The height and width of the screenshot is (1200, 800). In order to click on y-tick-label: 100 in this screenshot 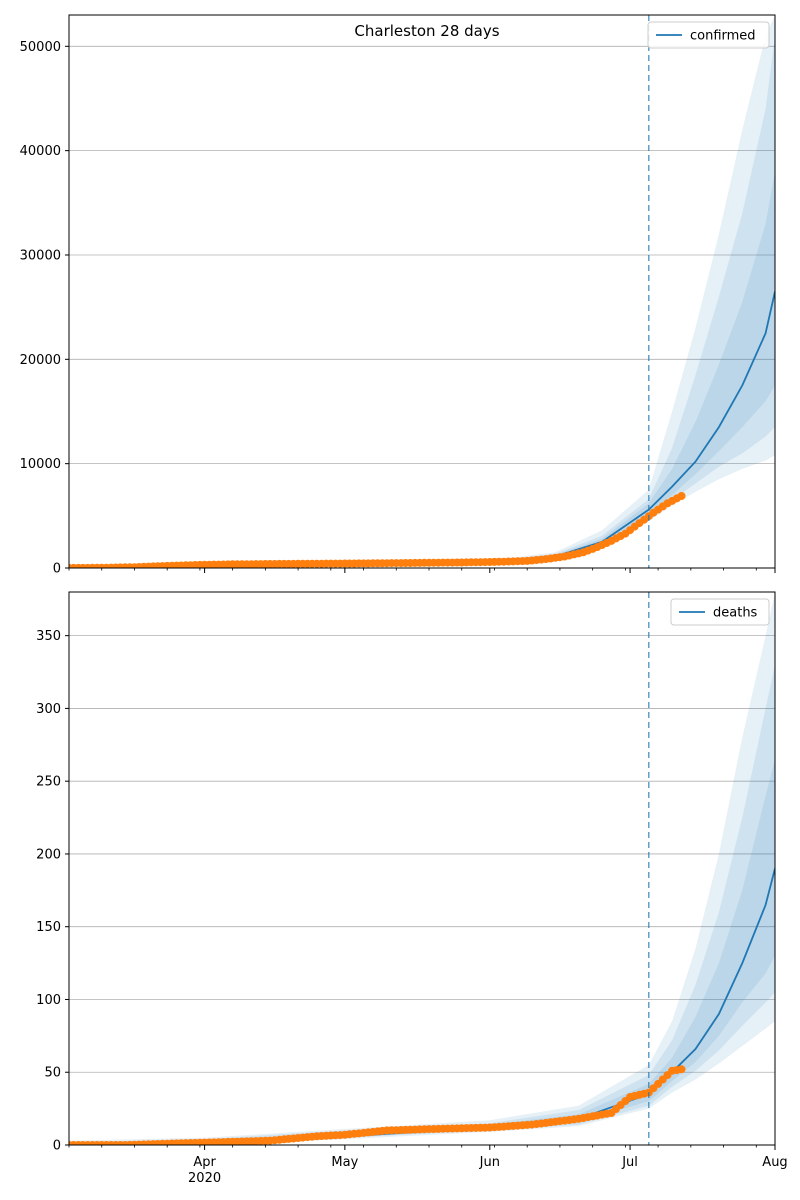, I will do `click(48, 1000)`.